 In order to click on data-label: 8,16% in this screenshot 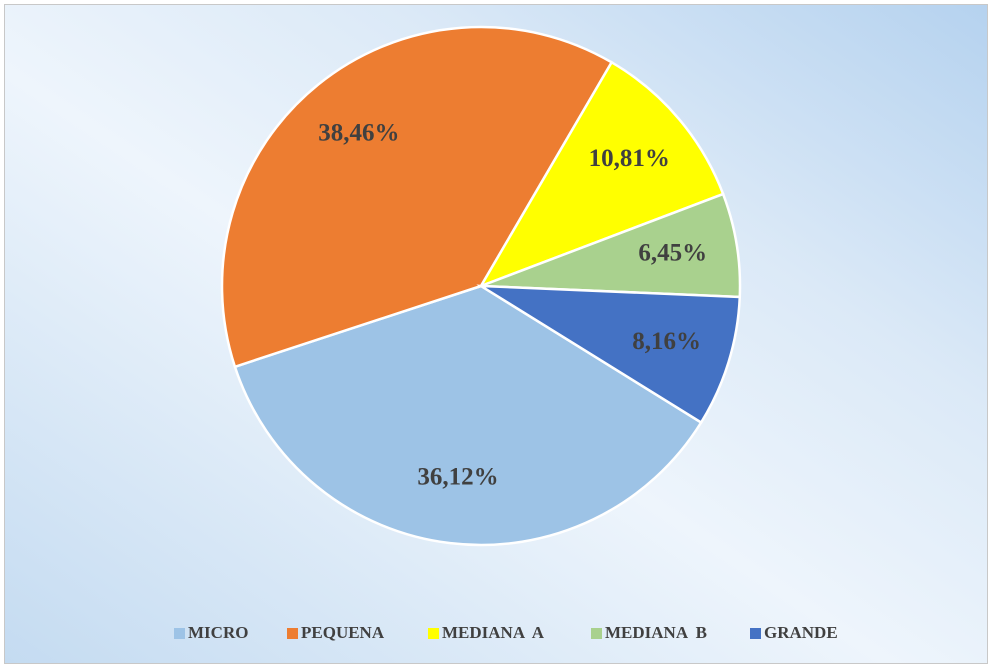, I will do `click(666, 341)`.